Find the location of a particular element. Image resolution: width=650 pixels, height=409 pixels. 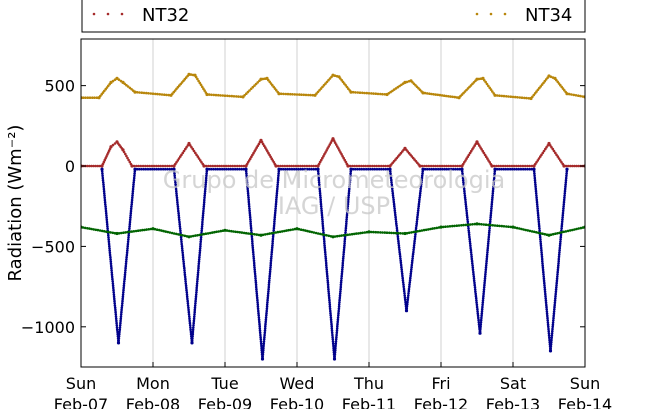

x-tick-label-day: Sat is located at coordinates (513, 383).